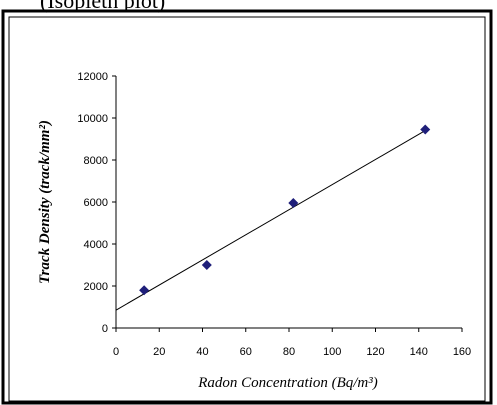  Describe the element at coordinates (105, 329) in the screenshot. I see `y-tick-label: 0` at that location.